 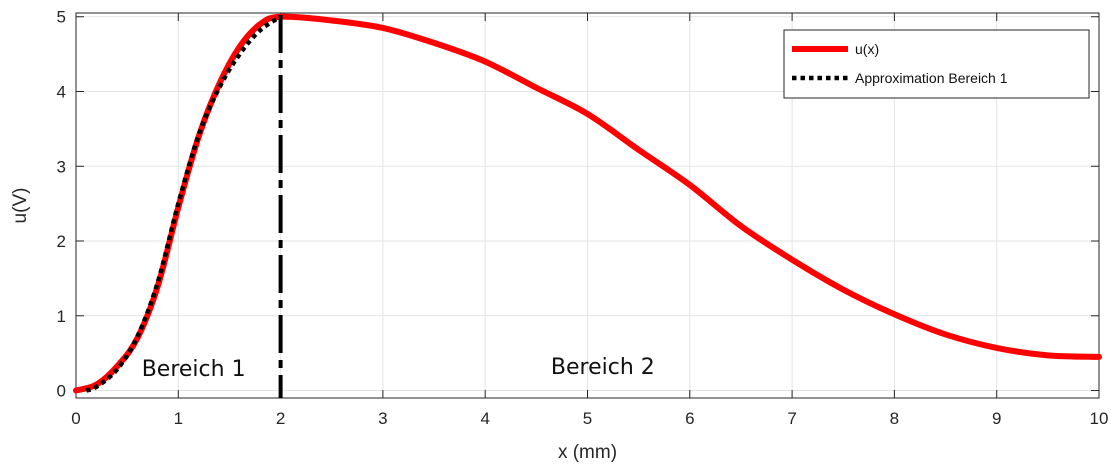 I want to click on x-tick-labels: 0 1 2 3 4 5 6 7 8 9 10, so click(x=589, y=418).